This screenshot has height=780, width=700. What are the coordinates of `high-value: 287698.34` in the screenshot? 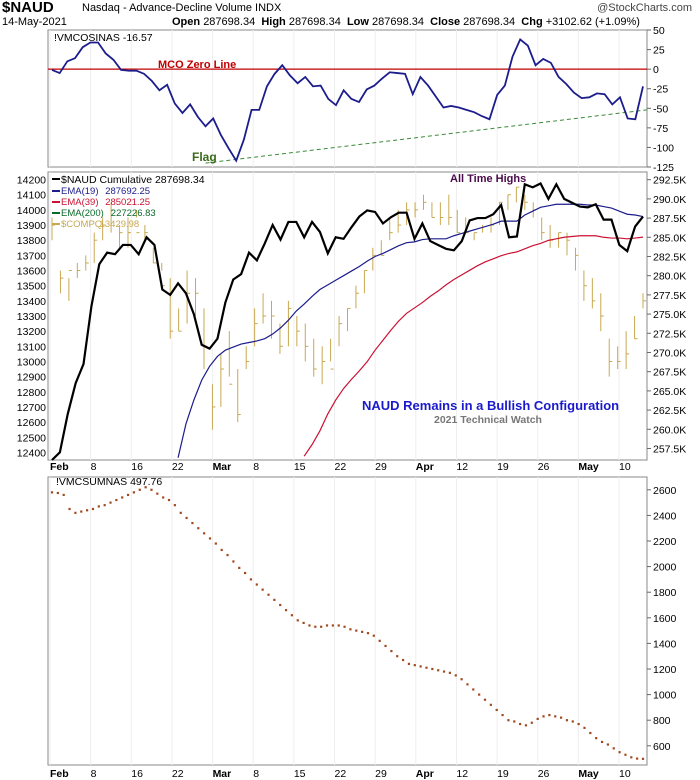 It's located at (314, 22).